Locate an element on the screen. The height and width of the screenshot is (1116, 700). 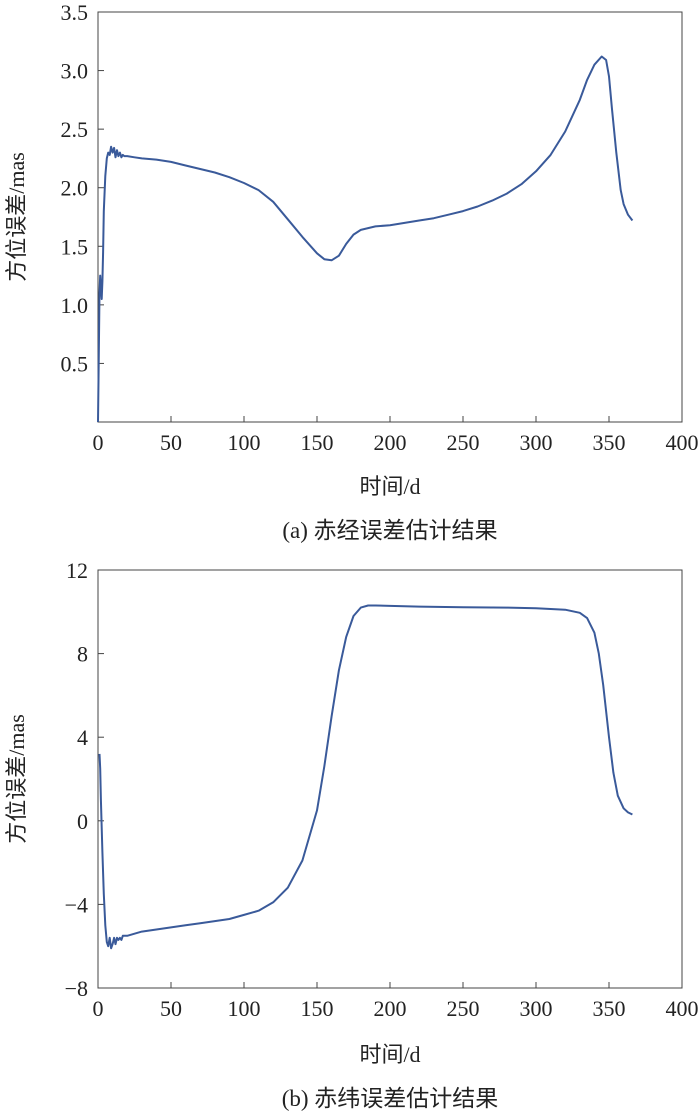
panel-b-x-ticks: 0 50 100 150 200 250 300 350 400 is located at coordinates (396, 1001).